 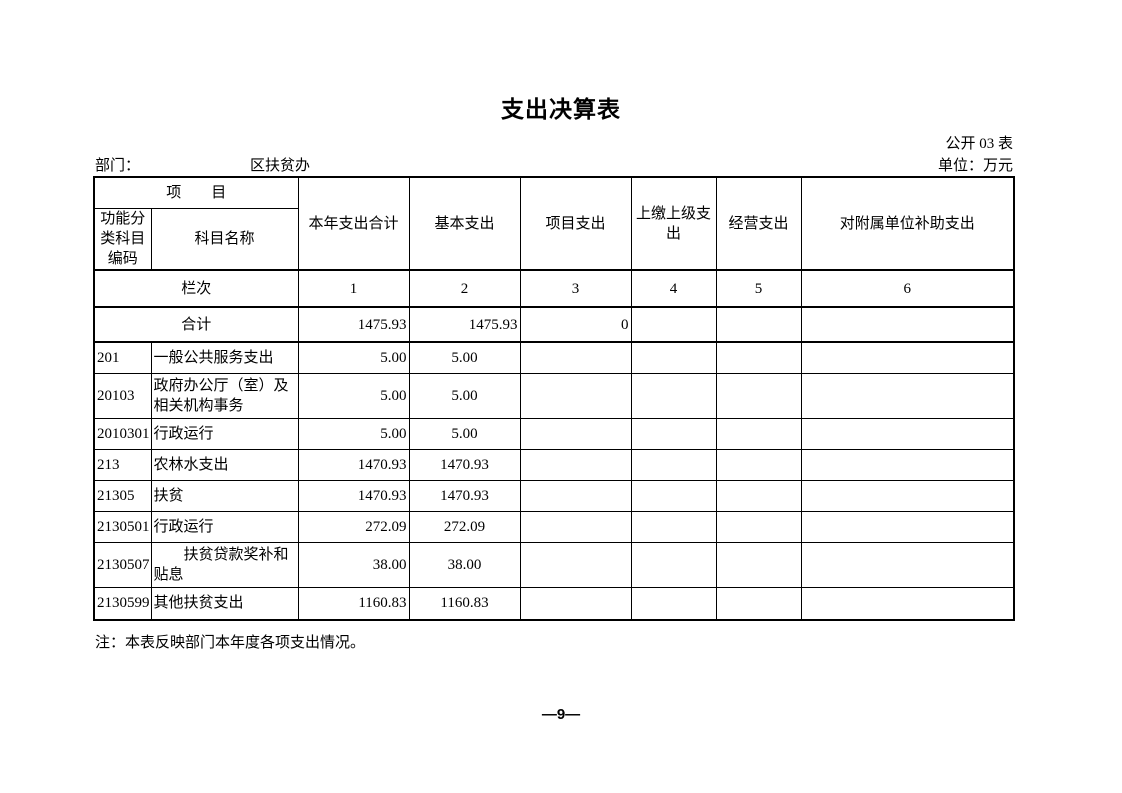 I want to click on header-row-sub: 功能分类科目编码 科目名称, so click(x=553, y=239).